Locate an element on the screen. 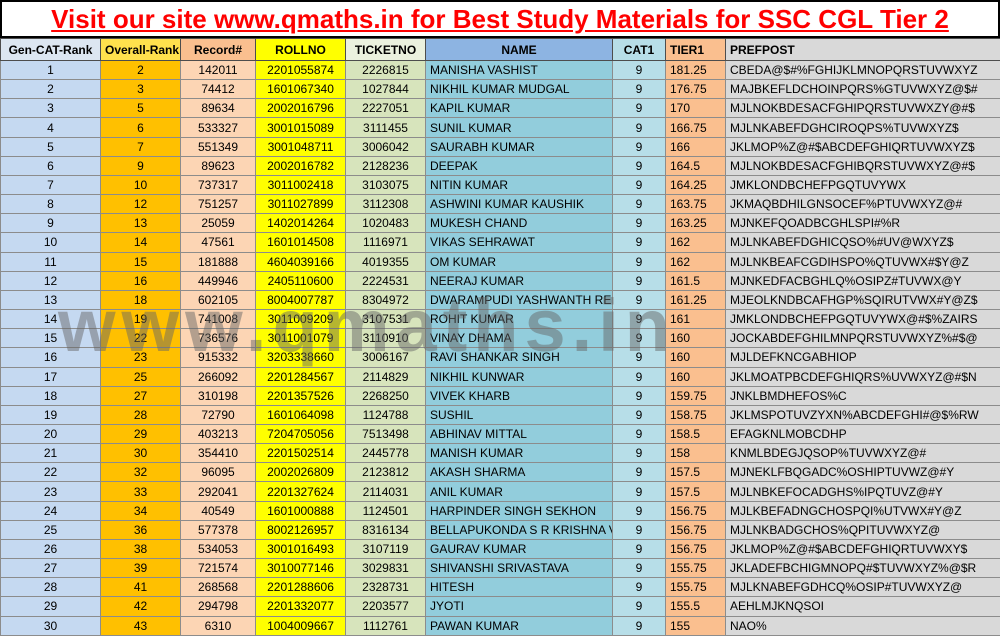 Image resolution: width=1000 pixels, height=636 pixels. cell-record: 403213 is located at coordinates (218, 433).